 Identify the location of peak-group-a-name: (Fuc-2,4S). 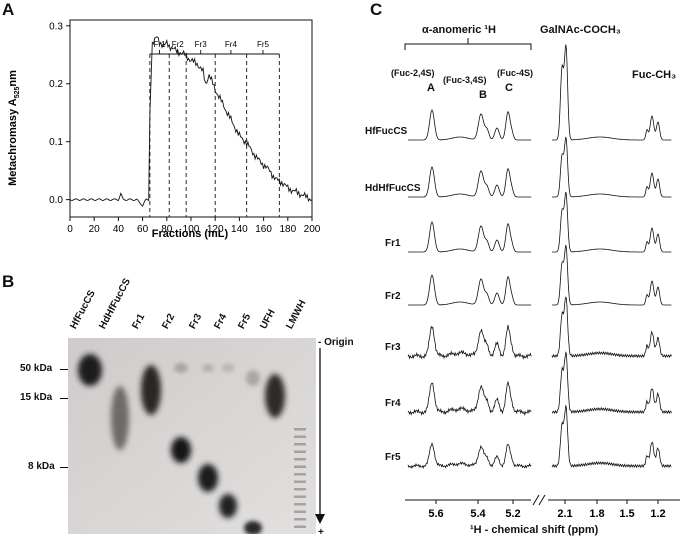
(413, 73).